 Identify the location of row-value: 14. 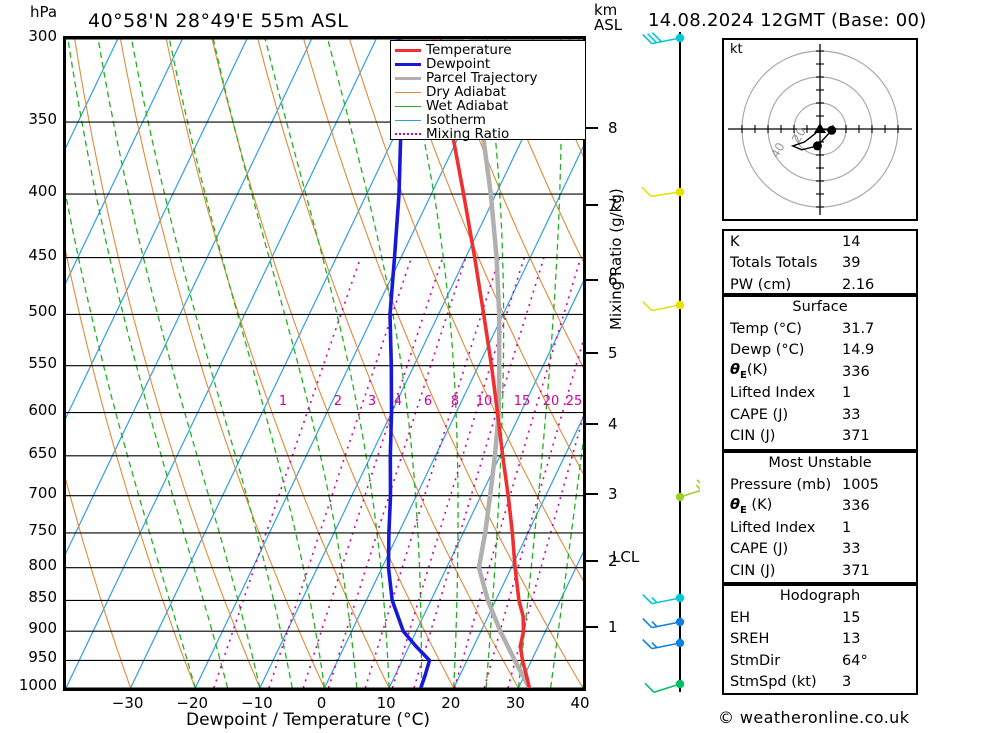
(851, 241).